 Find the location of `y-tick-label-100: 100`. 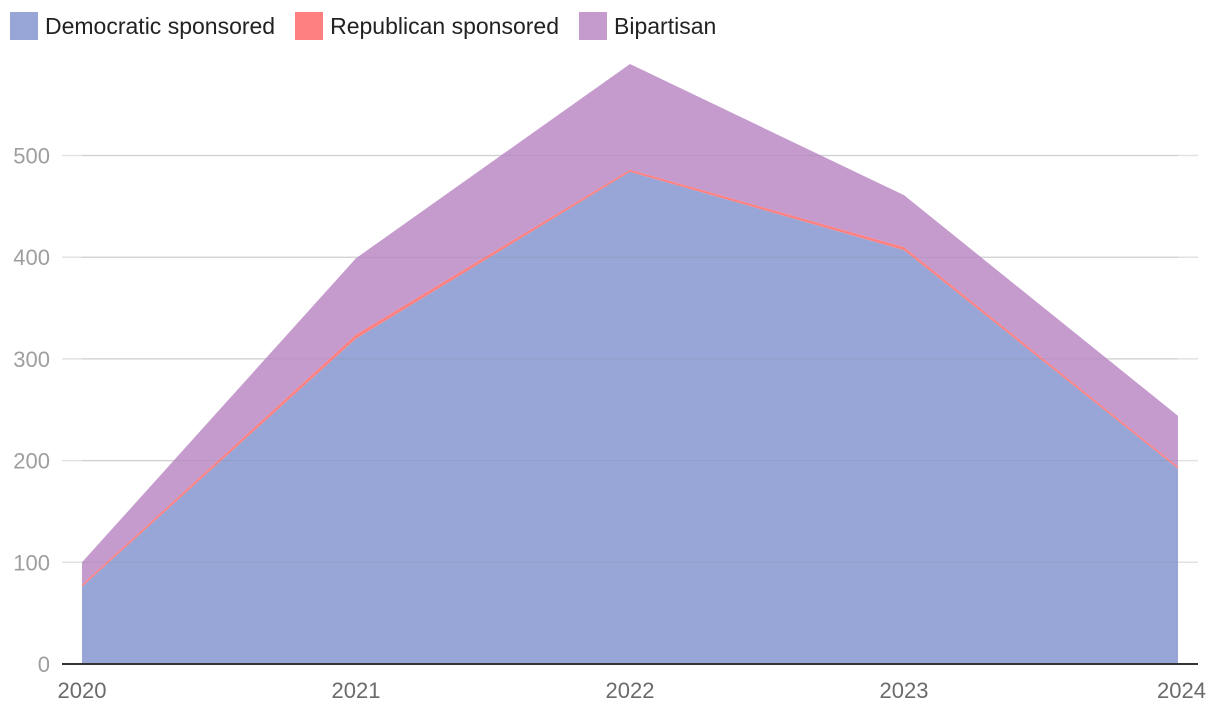

y-tick-label-100: 100 is located at coordinates (31, 562).